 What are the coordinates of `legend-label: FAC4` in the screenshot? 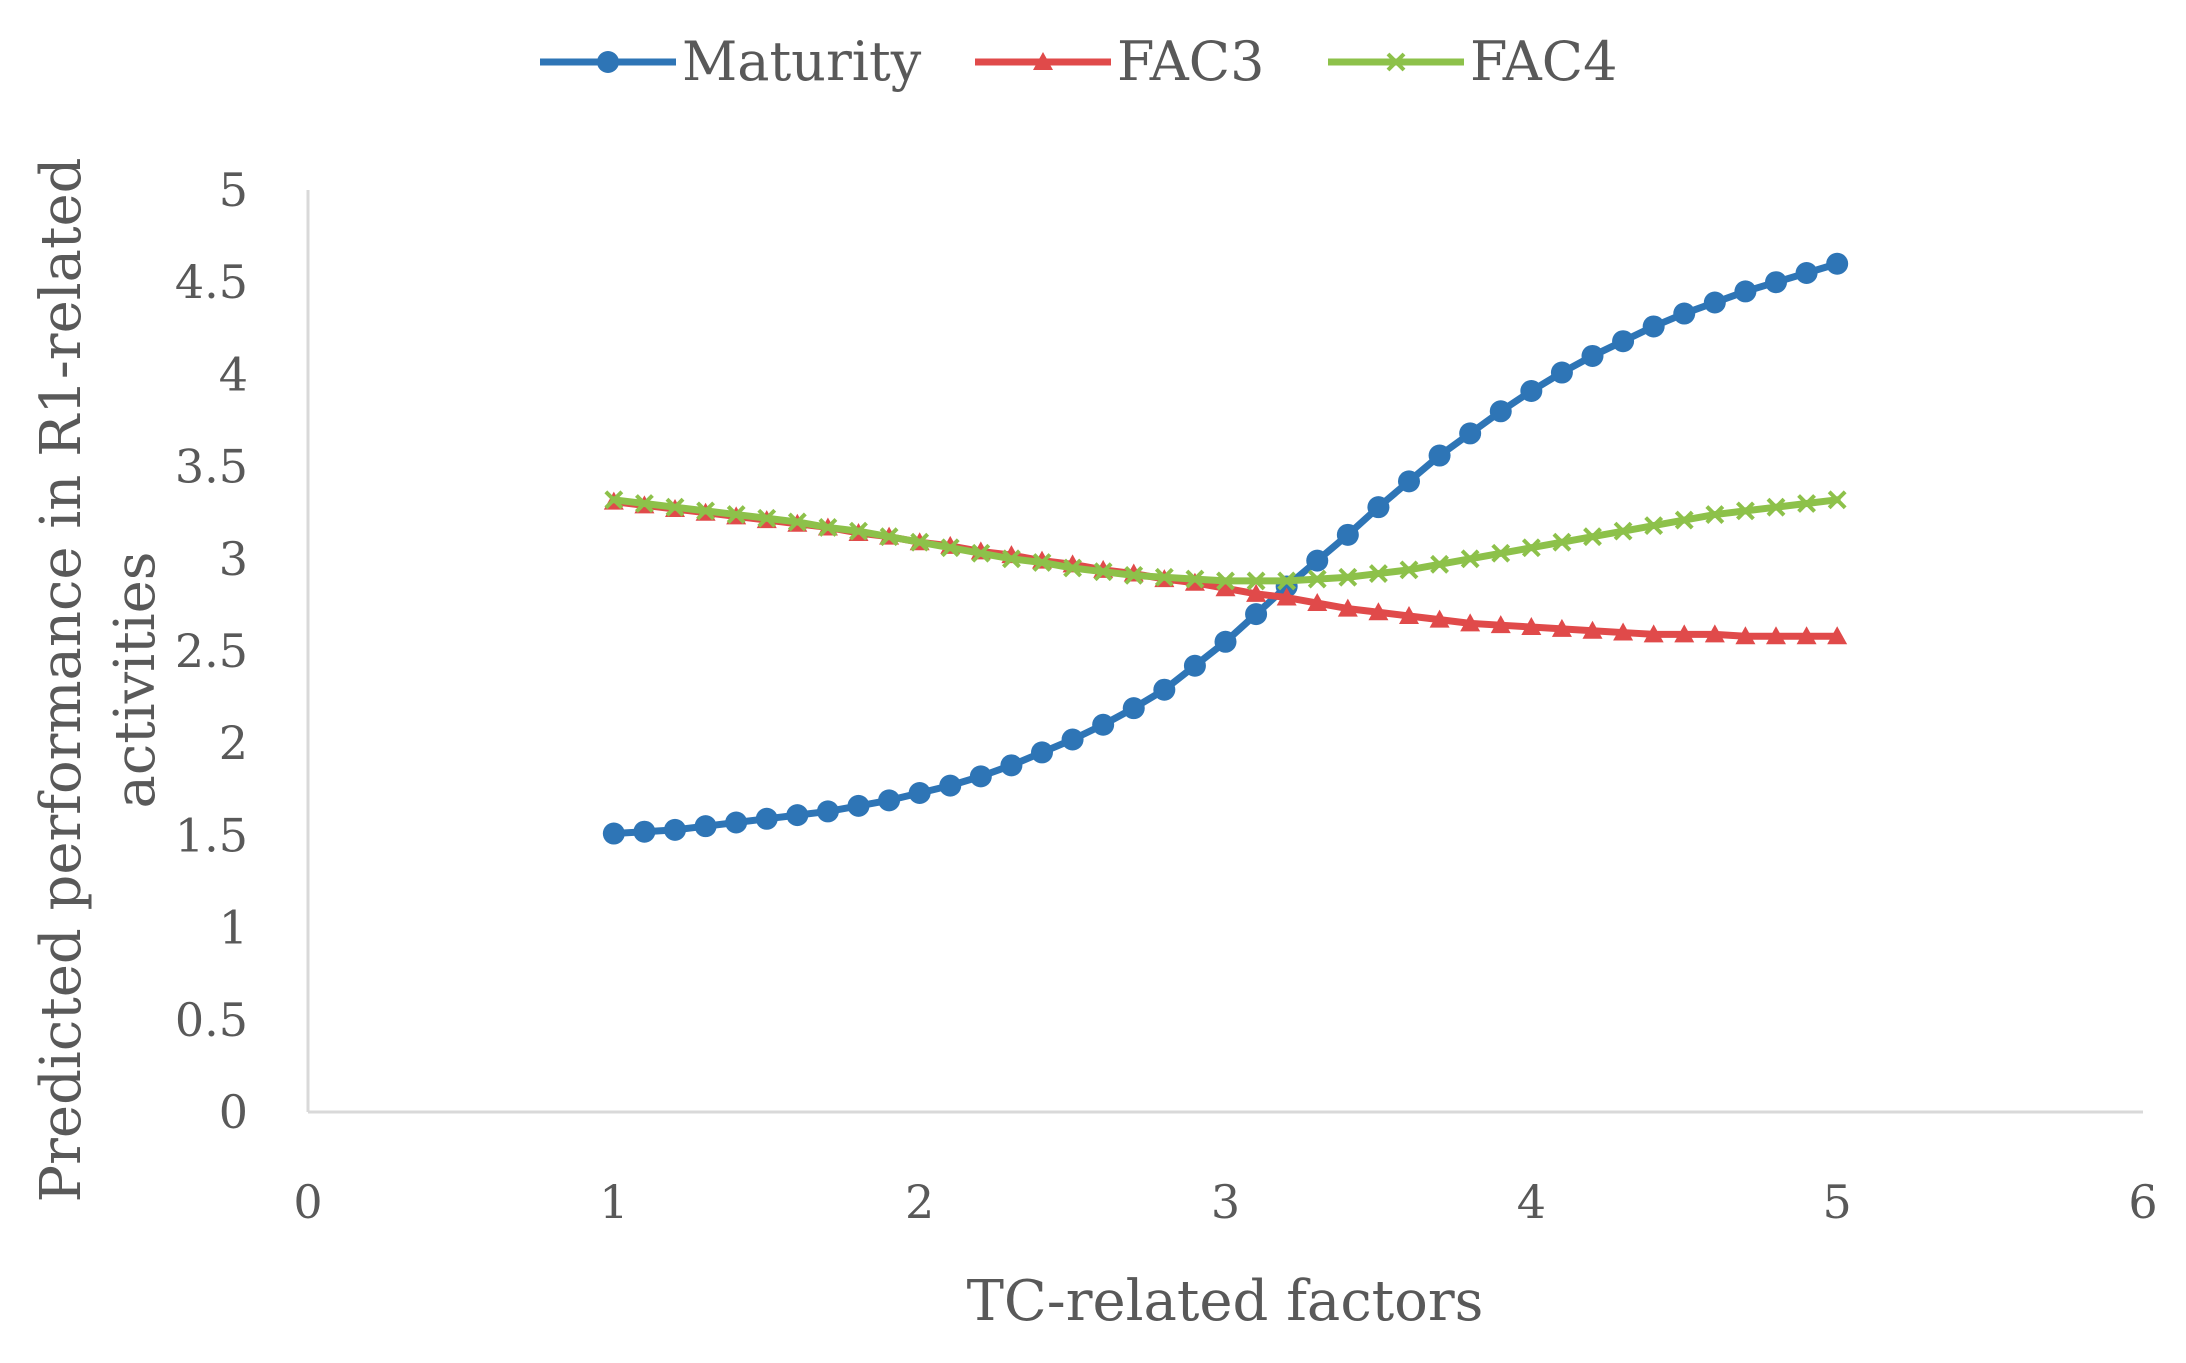 It's located at (1543, 61).